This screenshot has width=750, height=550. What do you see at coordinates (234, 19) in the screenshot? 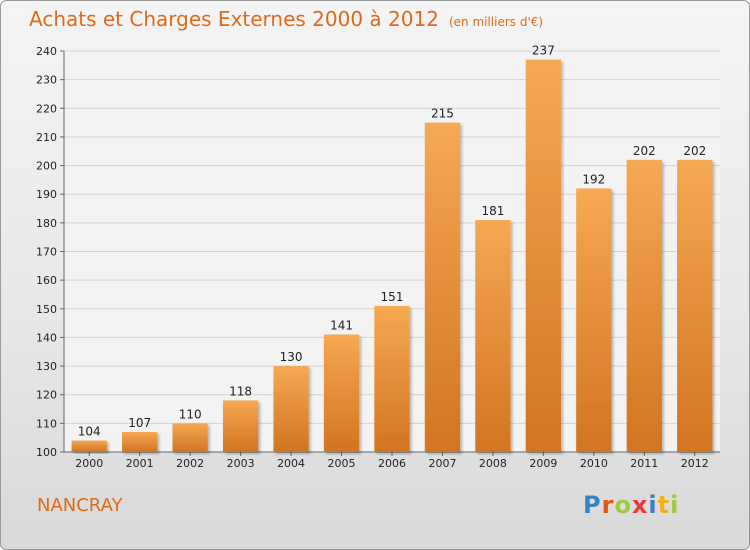
I see `title-text: Achats et Charges Externes 2000 à 2012` at bounding box center [234, 19].